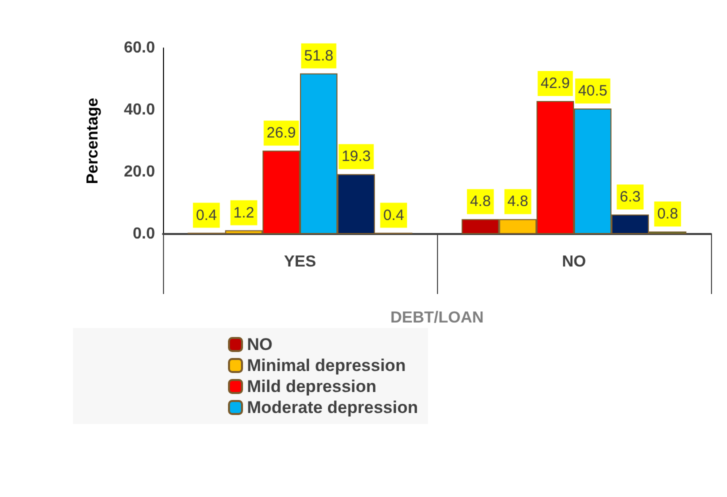  Describe the element at coordinates (630, 197) in the screenshot. I see `data-label: 6.3` at that location.